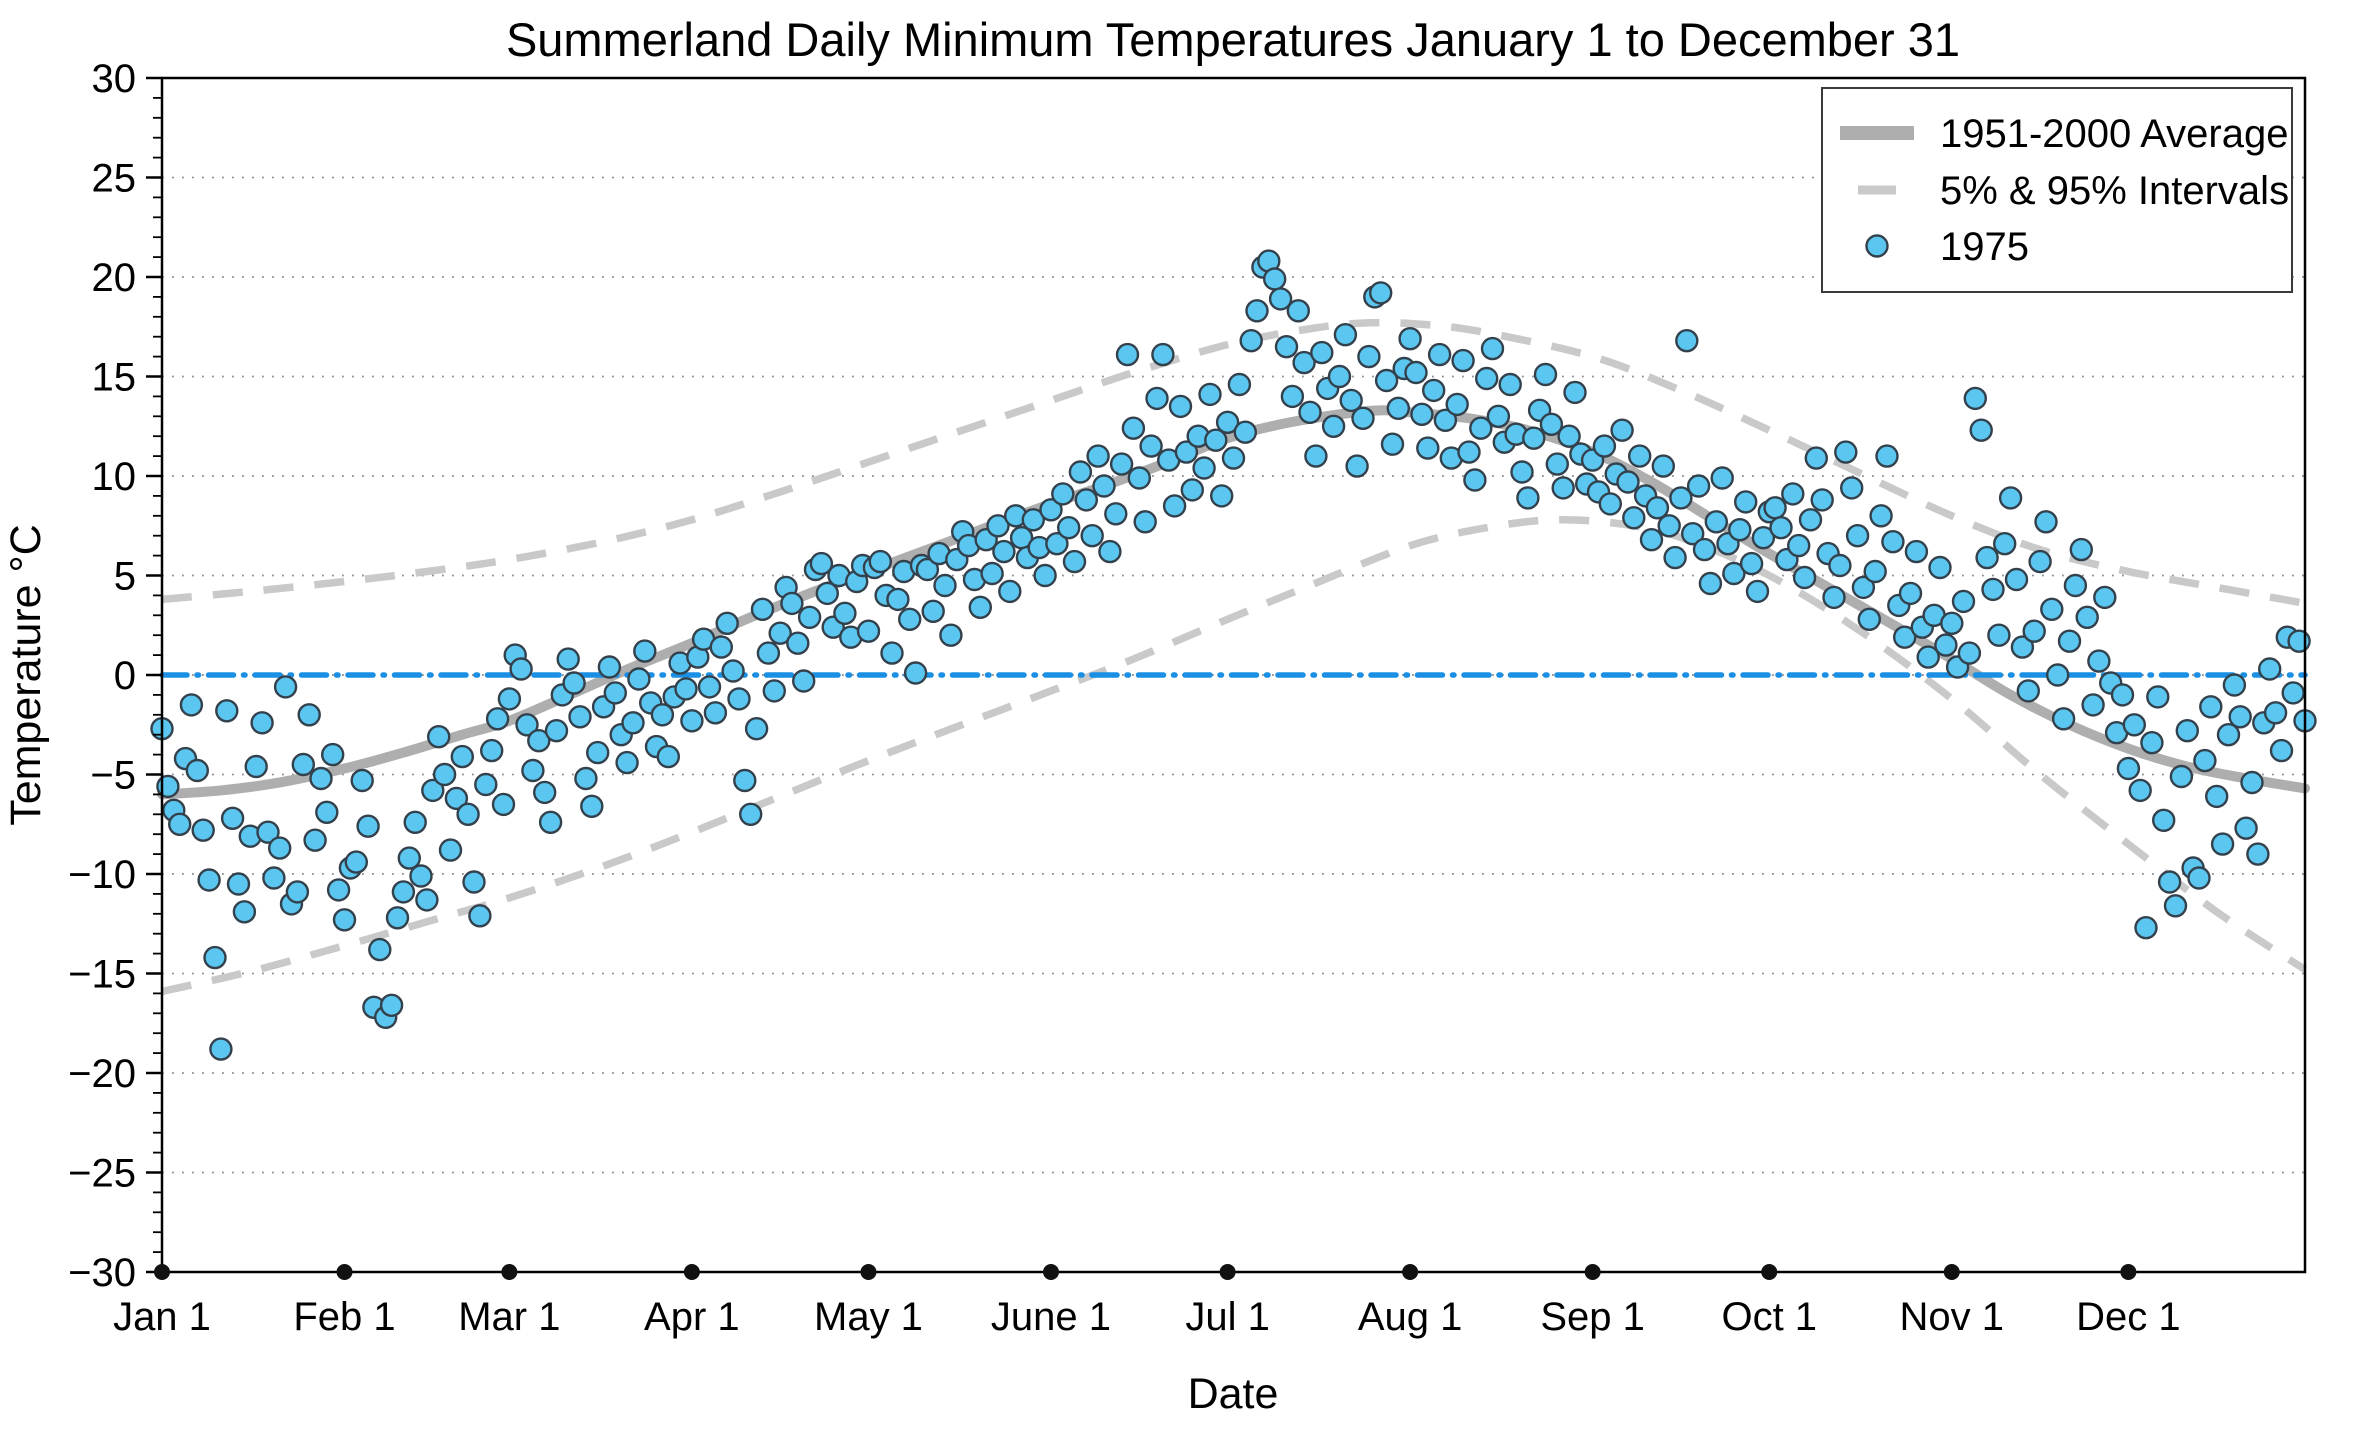 The height and width of the screenshot is (1432, 2360). What do you see at coordinates (692, 1317) in the screenshot?
I see `x-tick-label: Apr 1` at bounding box center [692, 1317].